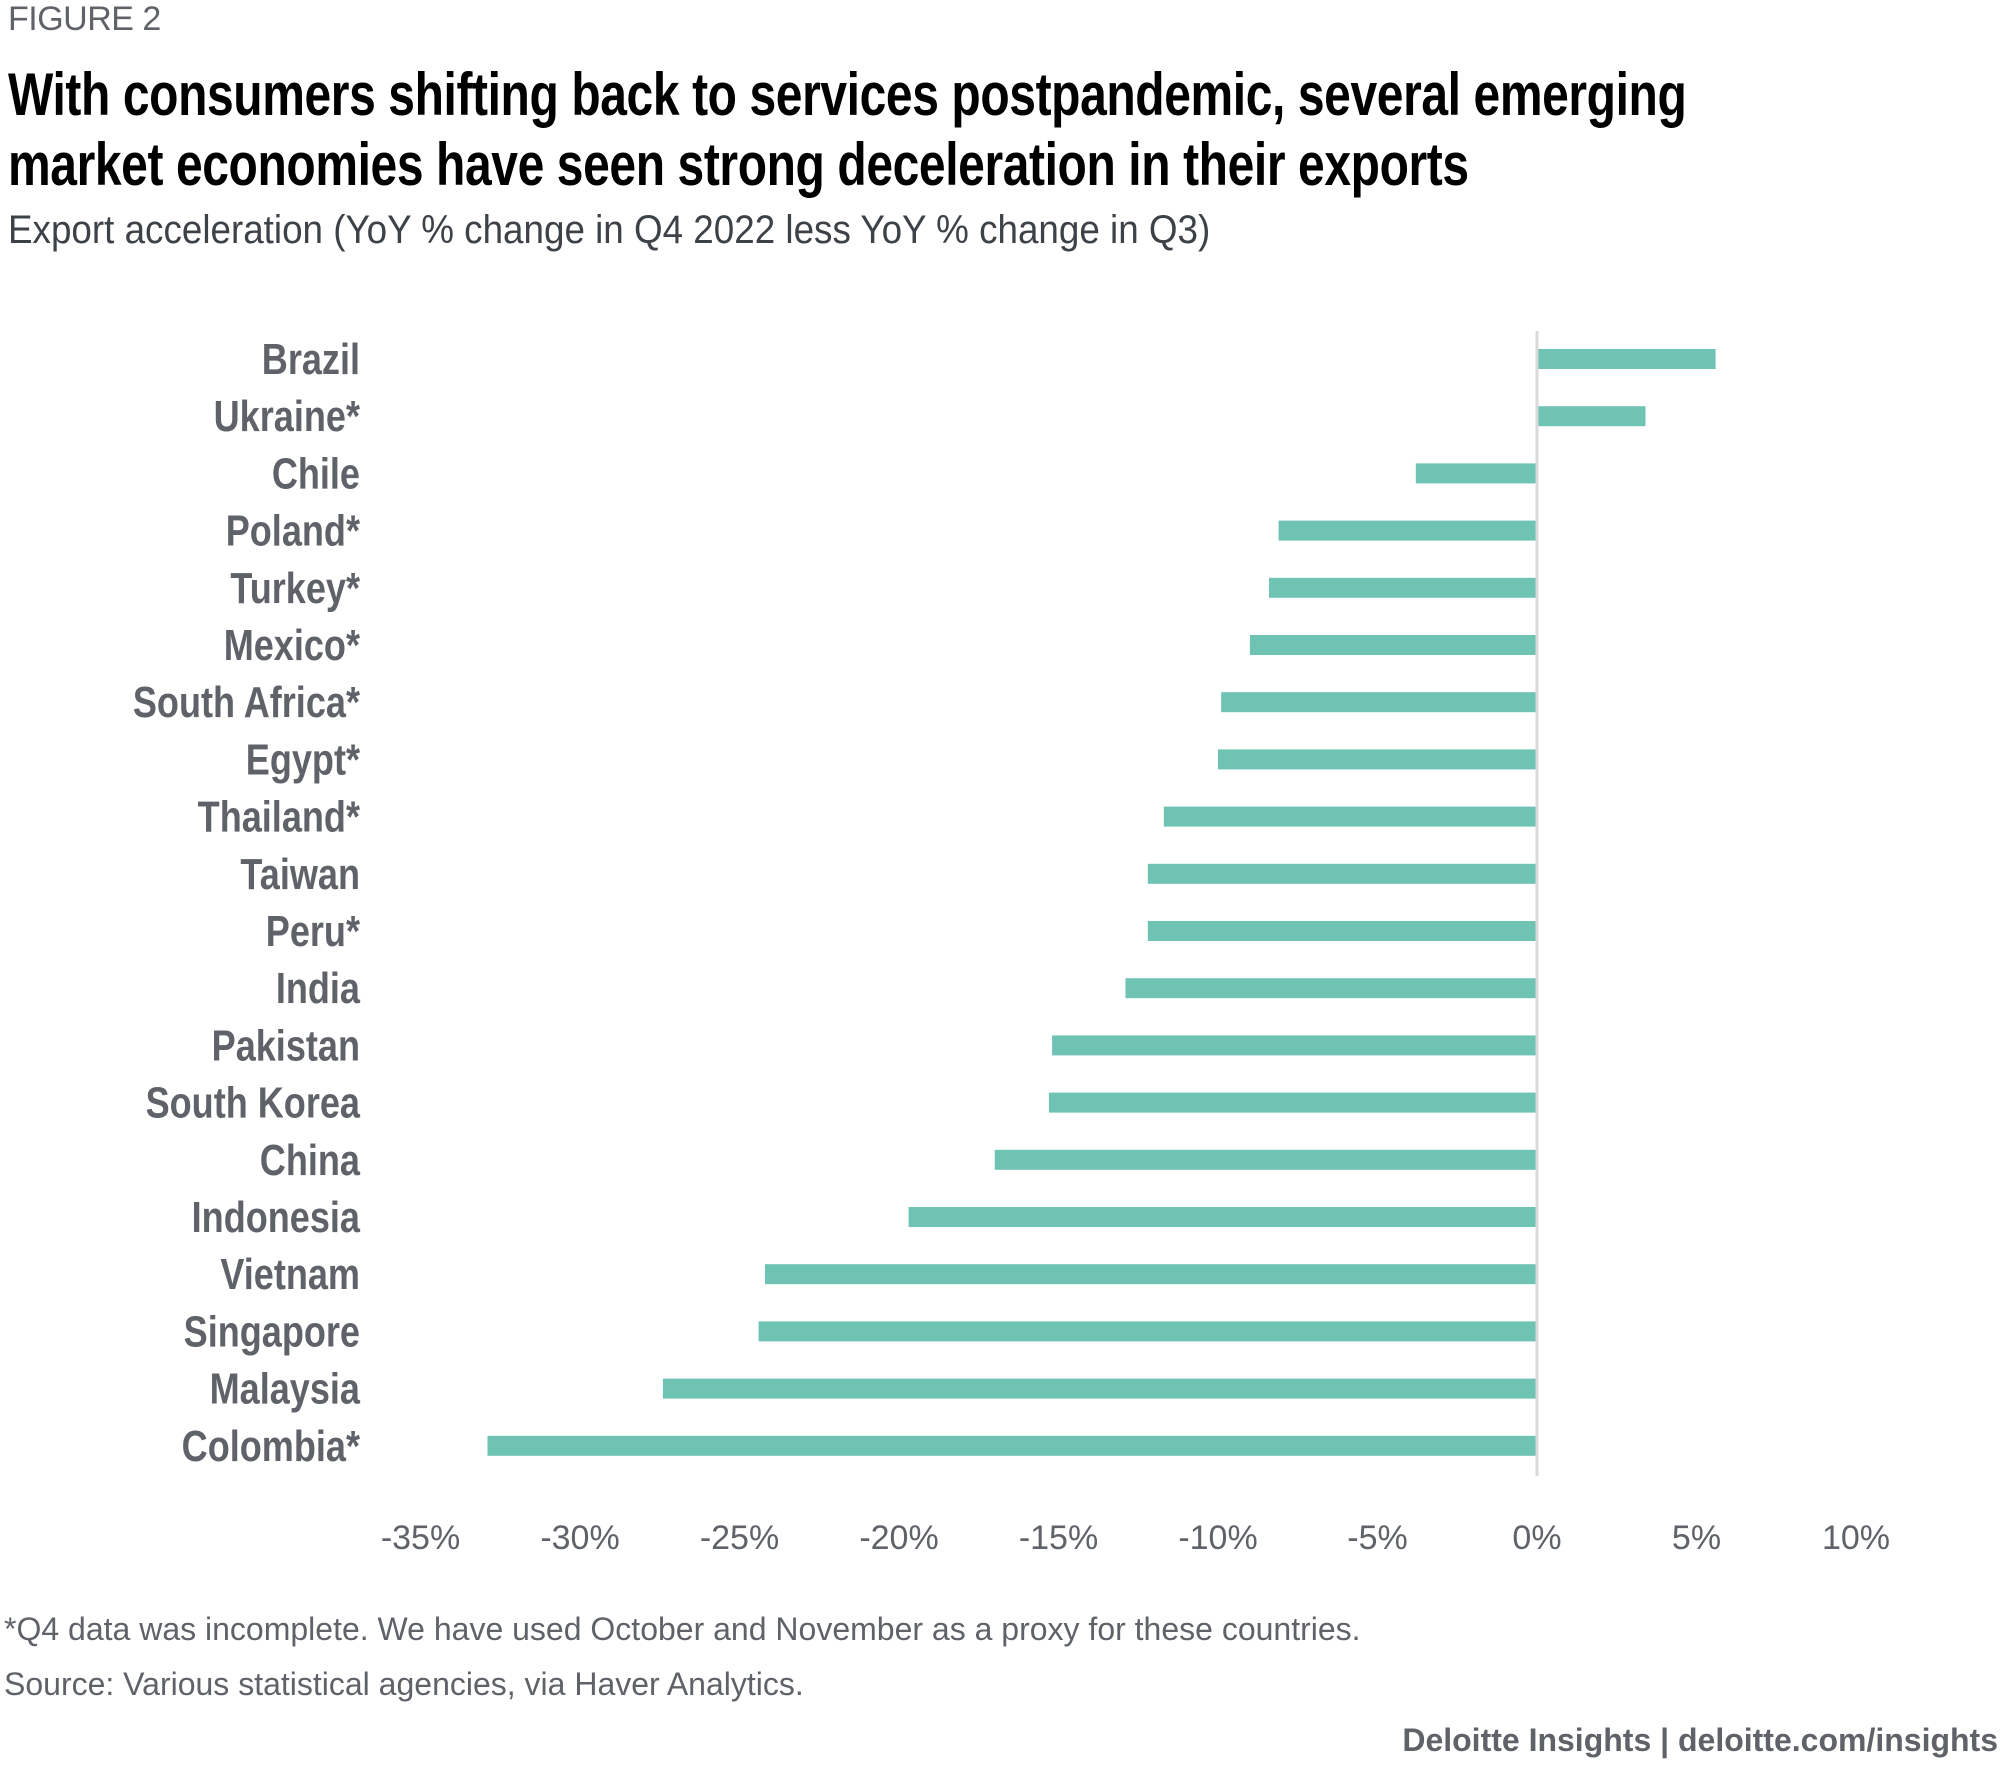  I want to click on x-tick-label: -5%, so click(1377, 1538).